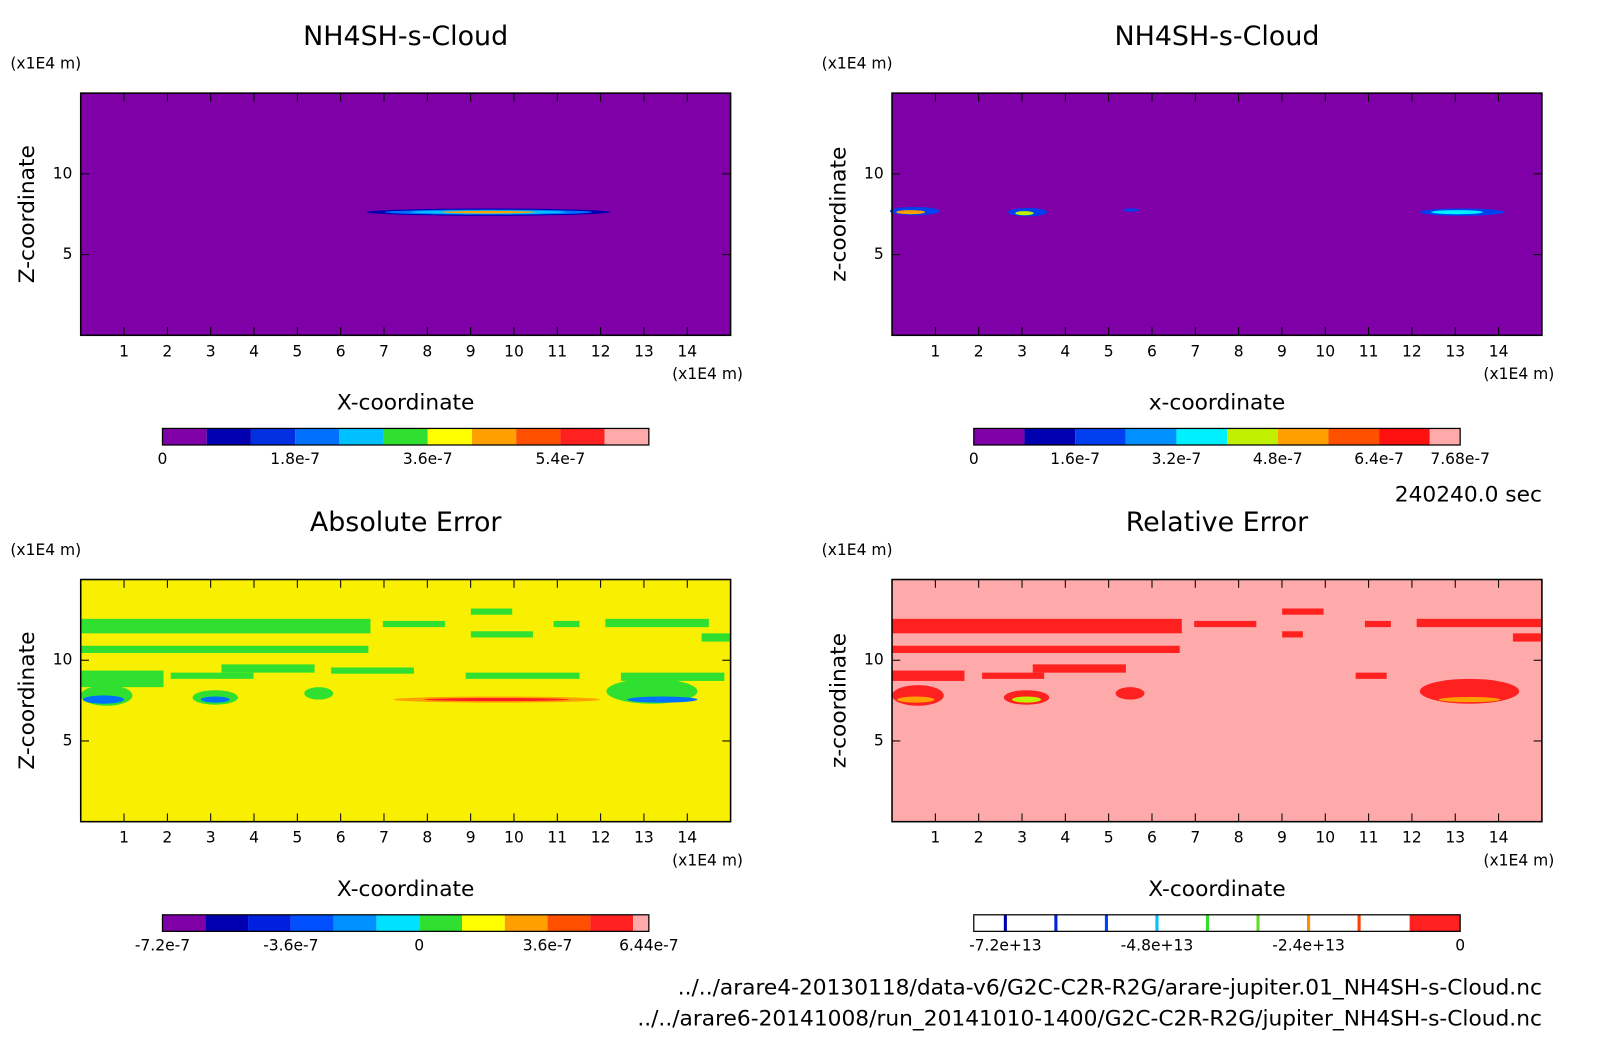 This screenshot has width=1604, height=1058. I want to click on colorbar-tick-label: -3.6e-7, so click(290, 945).